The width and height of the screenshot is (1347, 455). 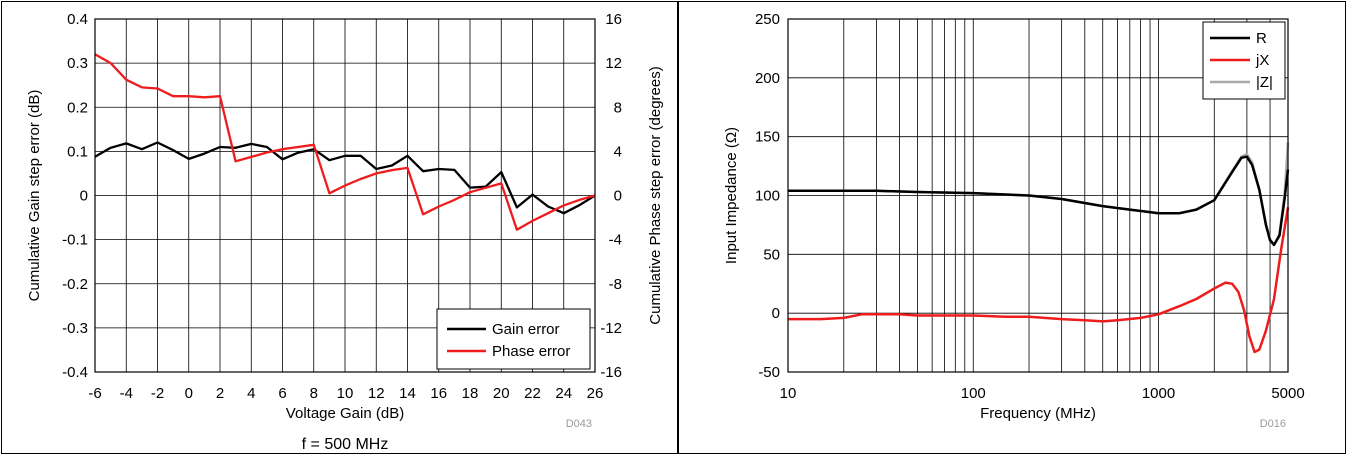 I want to click on y-axis-title: Cumulative Gain step error (dB), so click(x=34, y=196).